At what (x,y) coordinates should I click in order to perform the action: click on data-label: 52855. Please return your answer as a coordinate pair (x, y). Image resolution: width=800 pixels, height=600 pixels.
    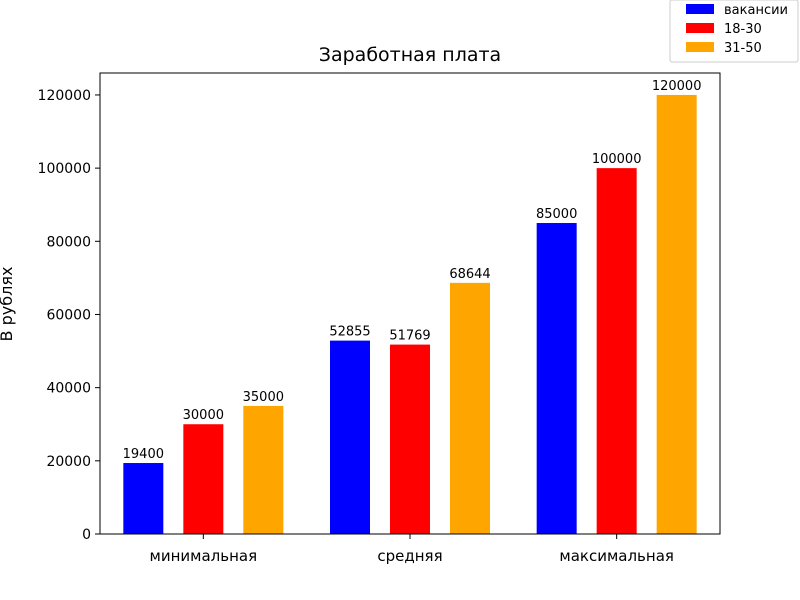
    Looking at the image, I should click on (349, 332).